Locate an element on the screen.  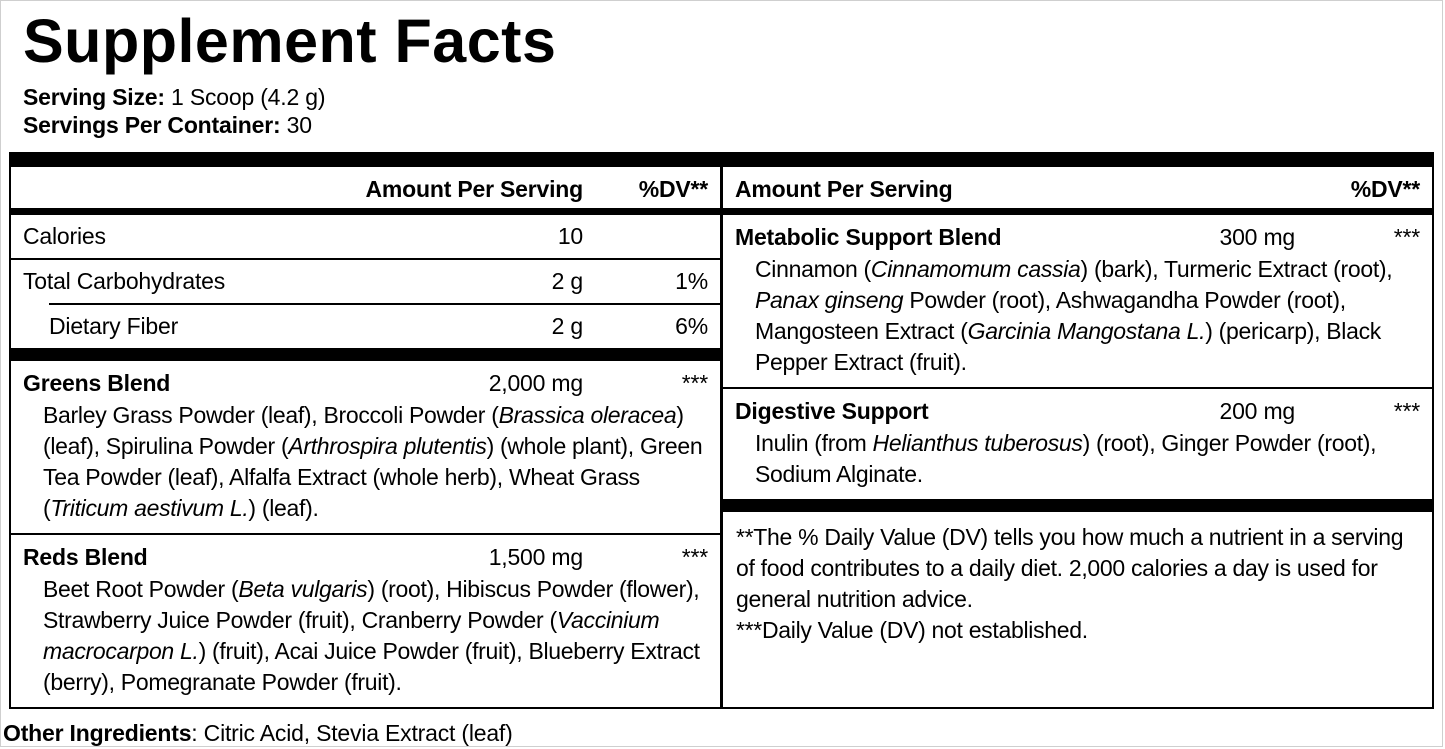
blend-name: Metabolic Support Blend is located at coordinates (868, 237).